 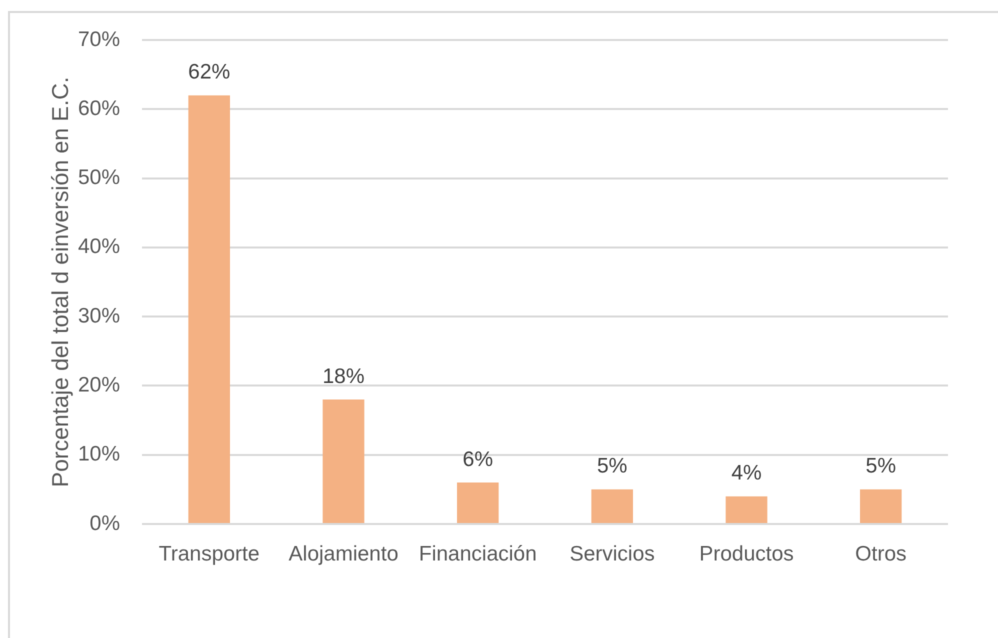 I want to click on x-tick-label: Servicios, so click(x=612, y=554).